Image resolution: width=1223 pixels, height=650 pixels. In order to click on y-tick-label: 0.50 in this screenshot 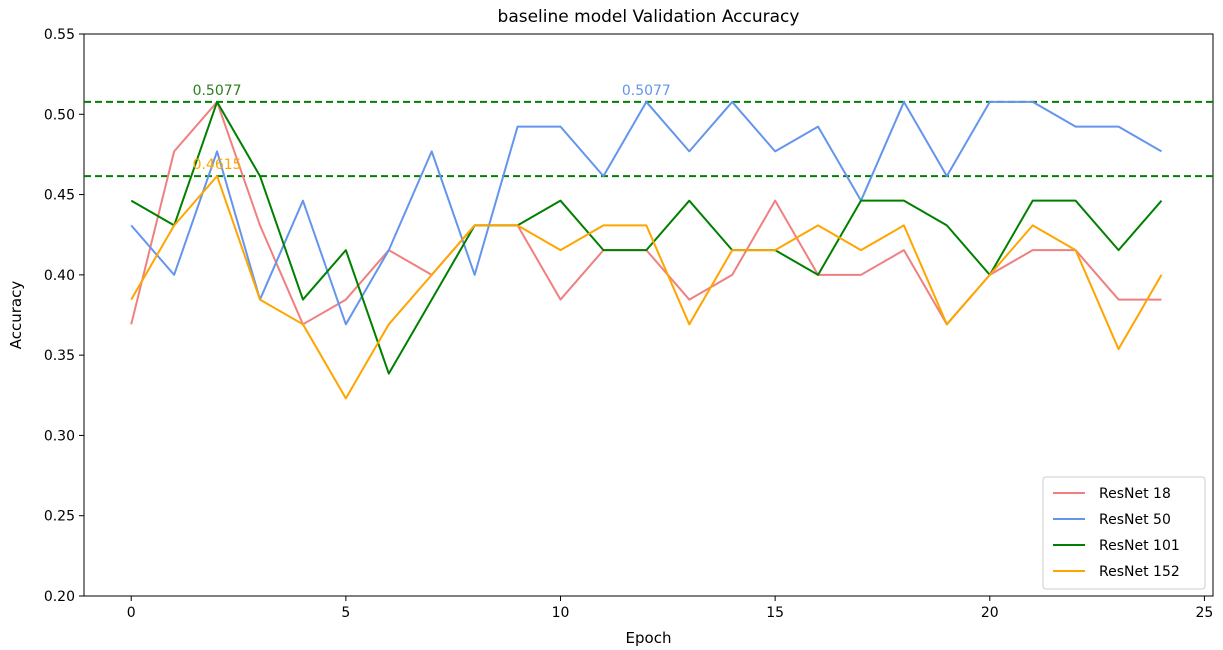, I will do `click(59, 115)`.